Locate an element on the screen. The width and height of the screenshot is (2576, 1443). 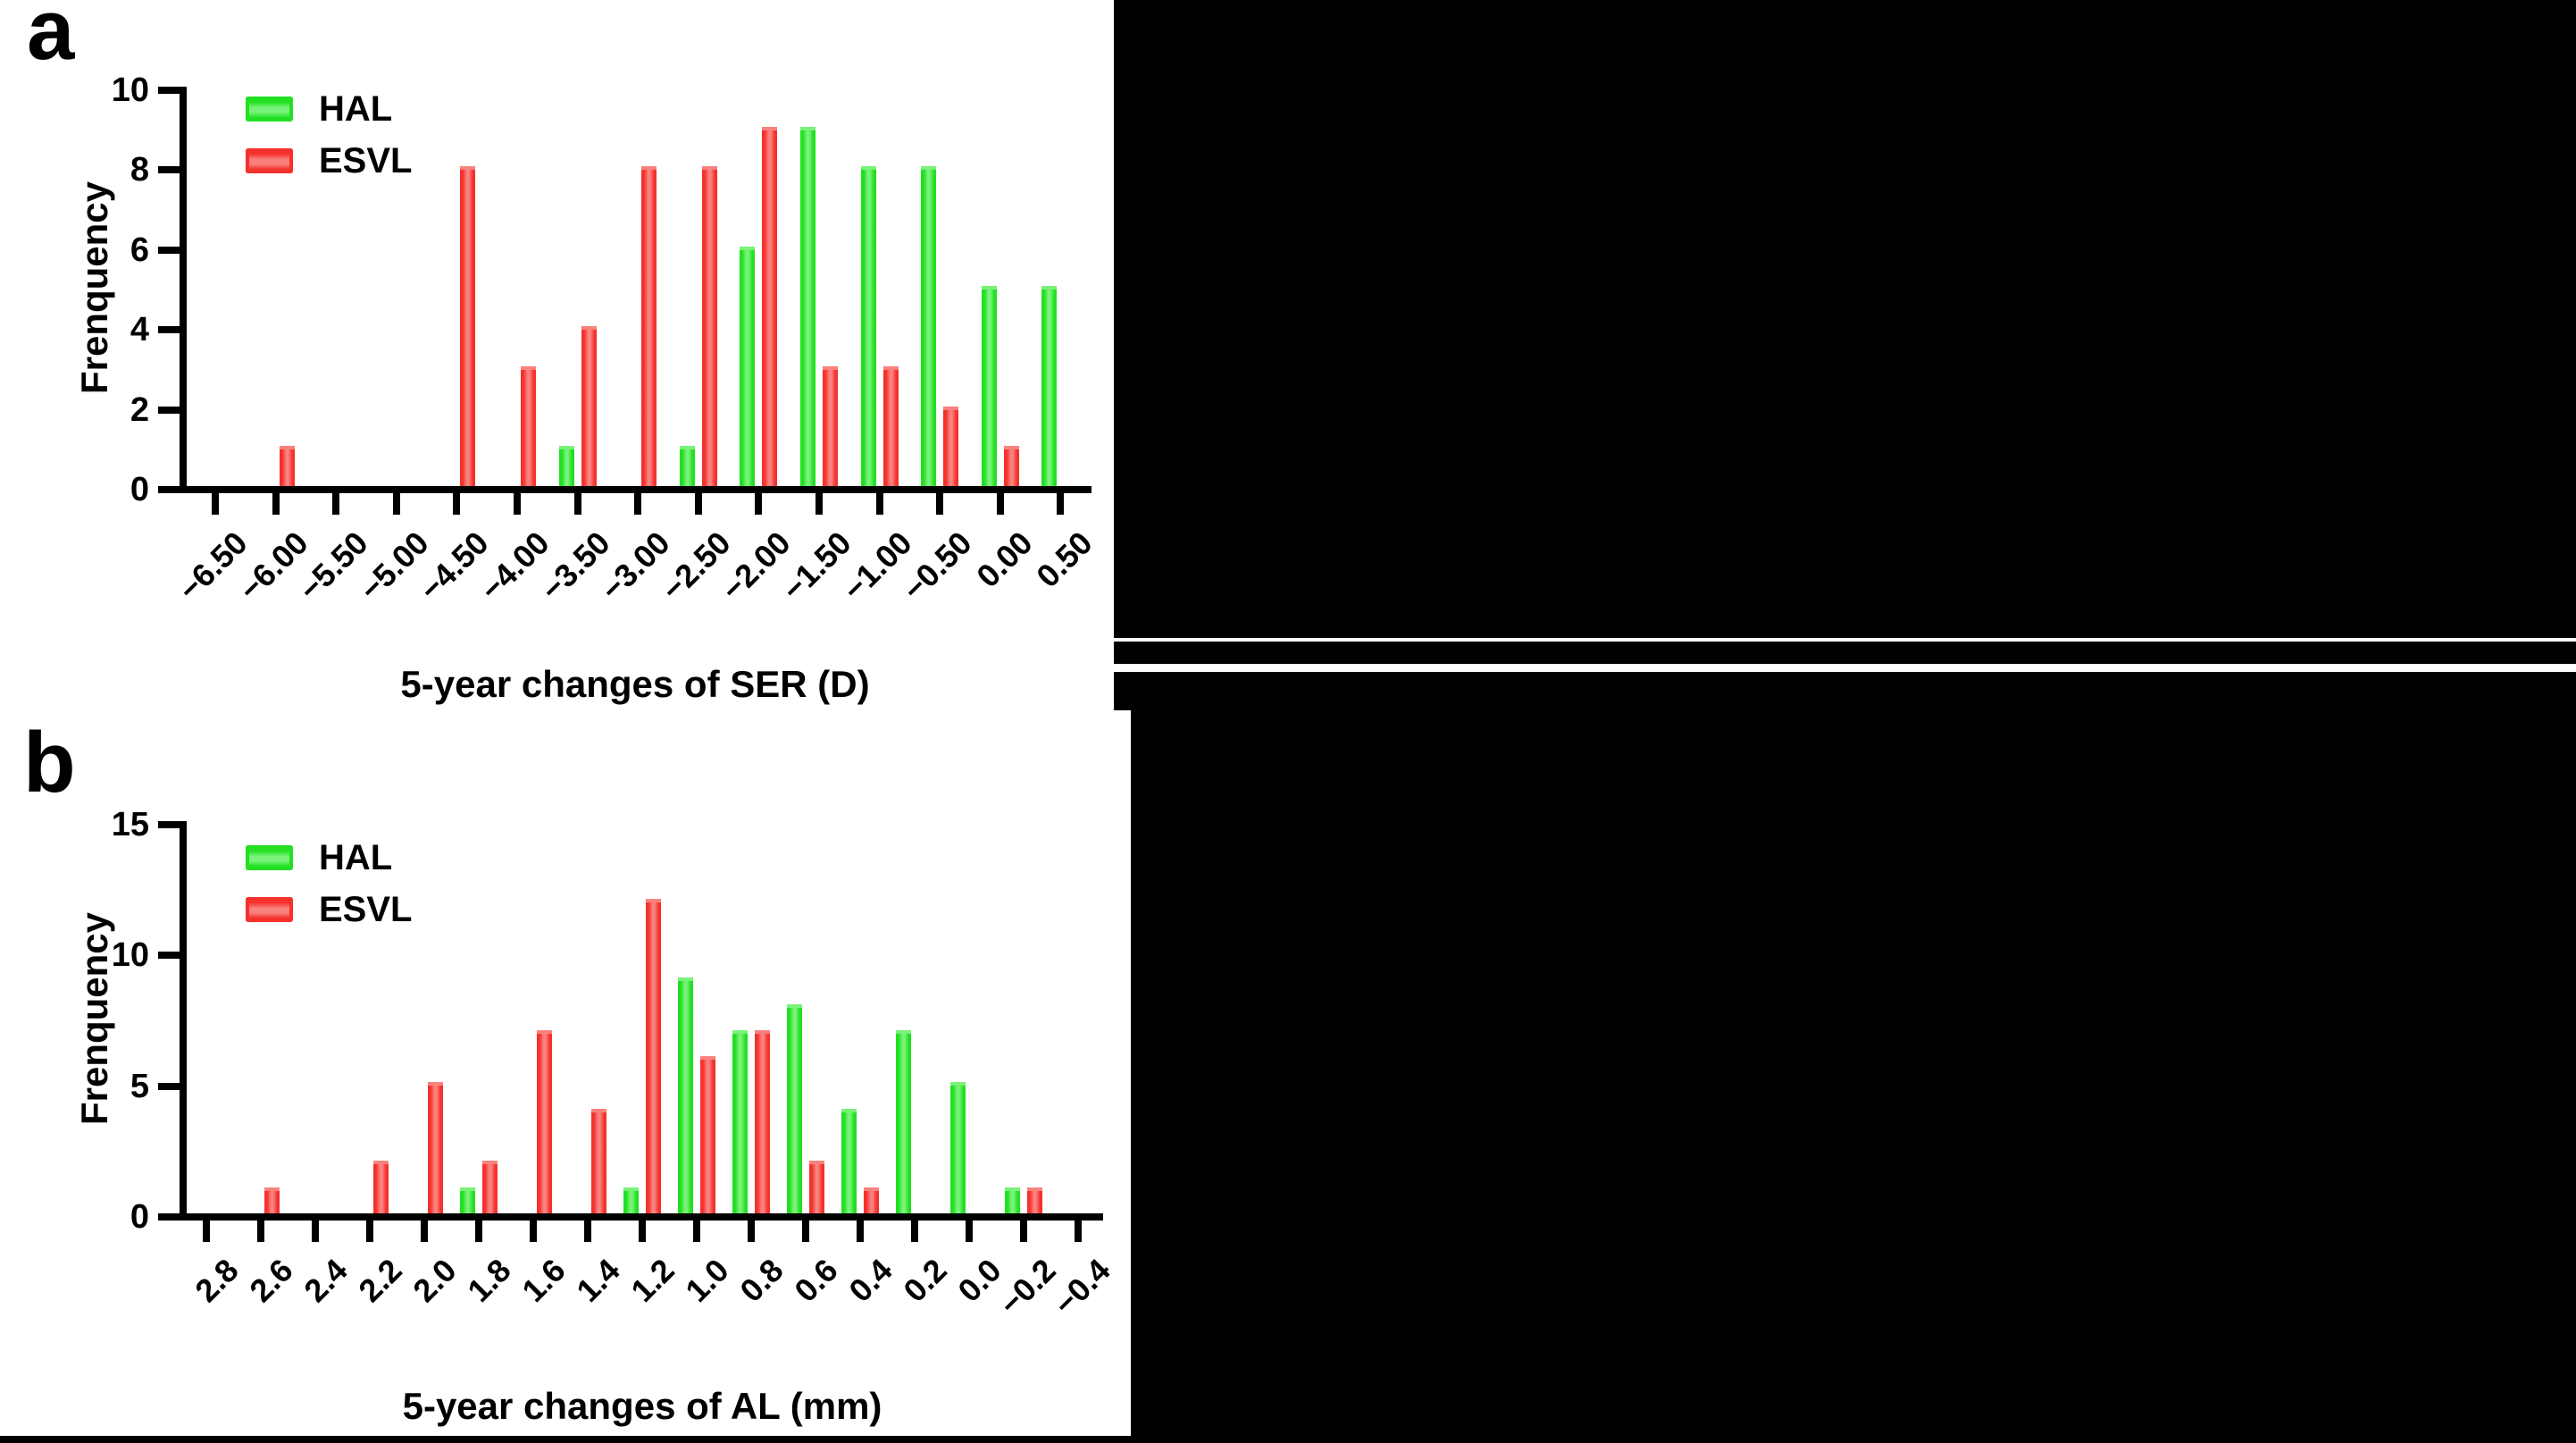
y-tick-label: 6 is located at coordinates (140, 250).